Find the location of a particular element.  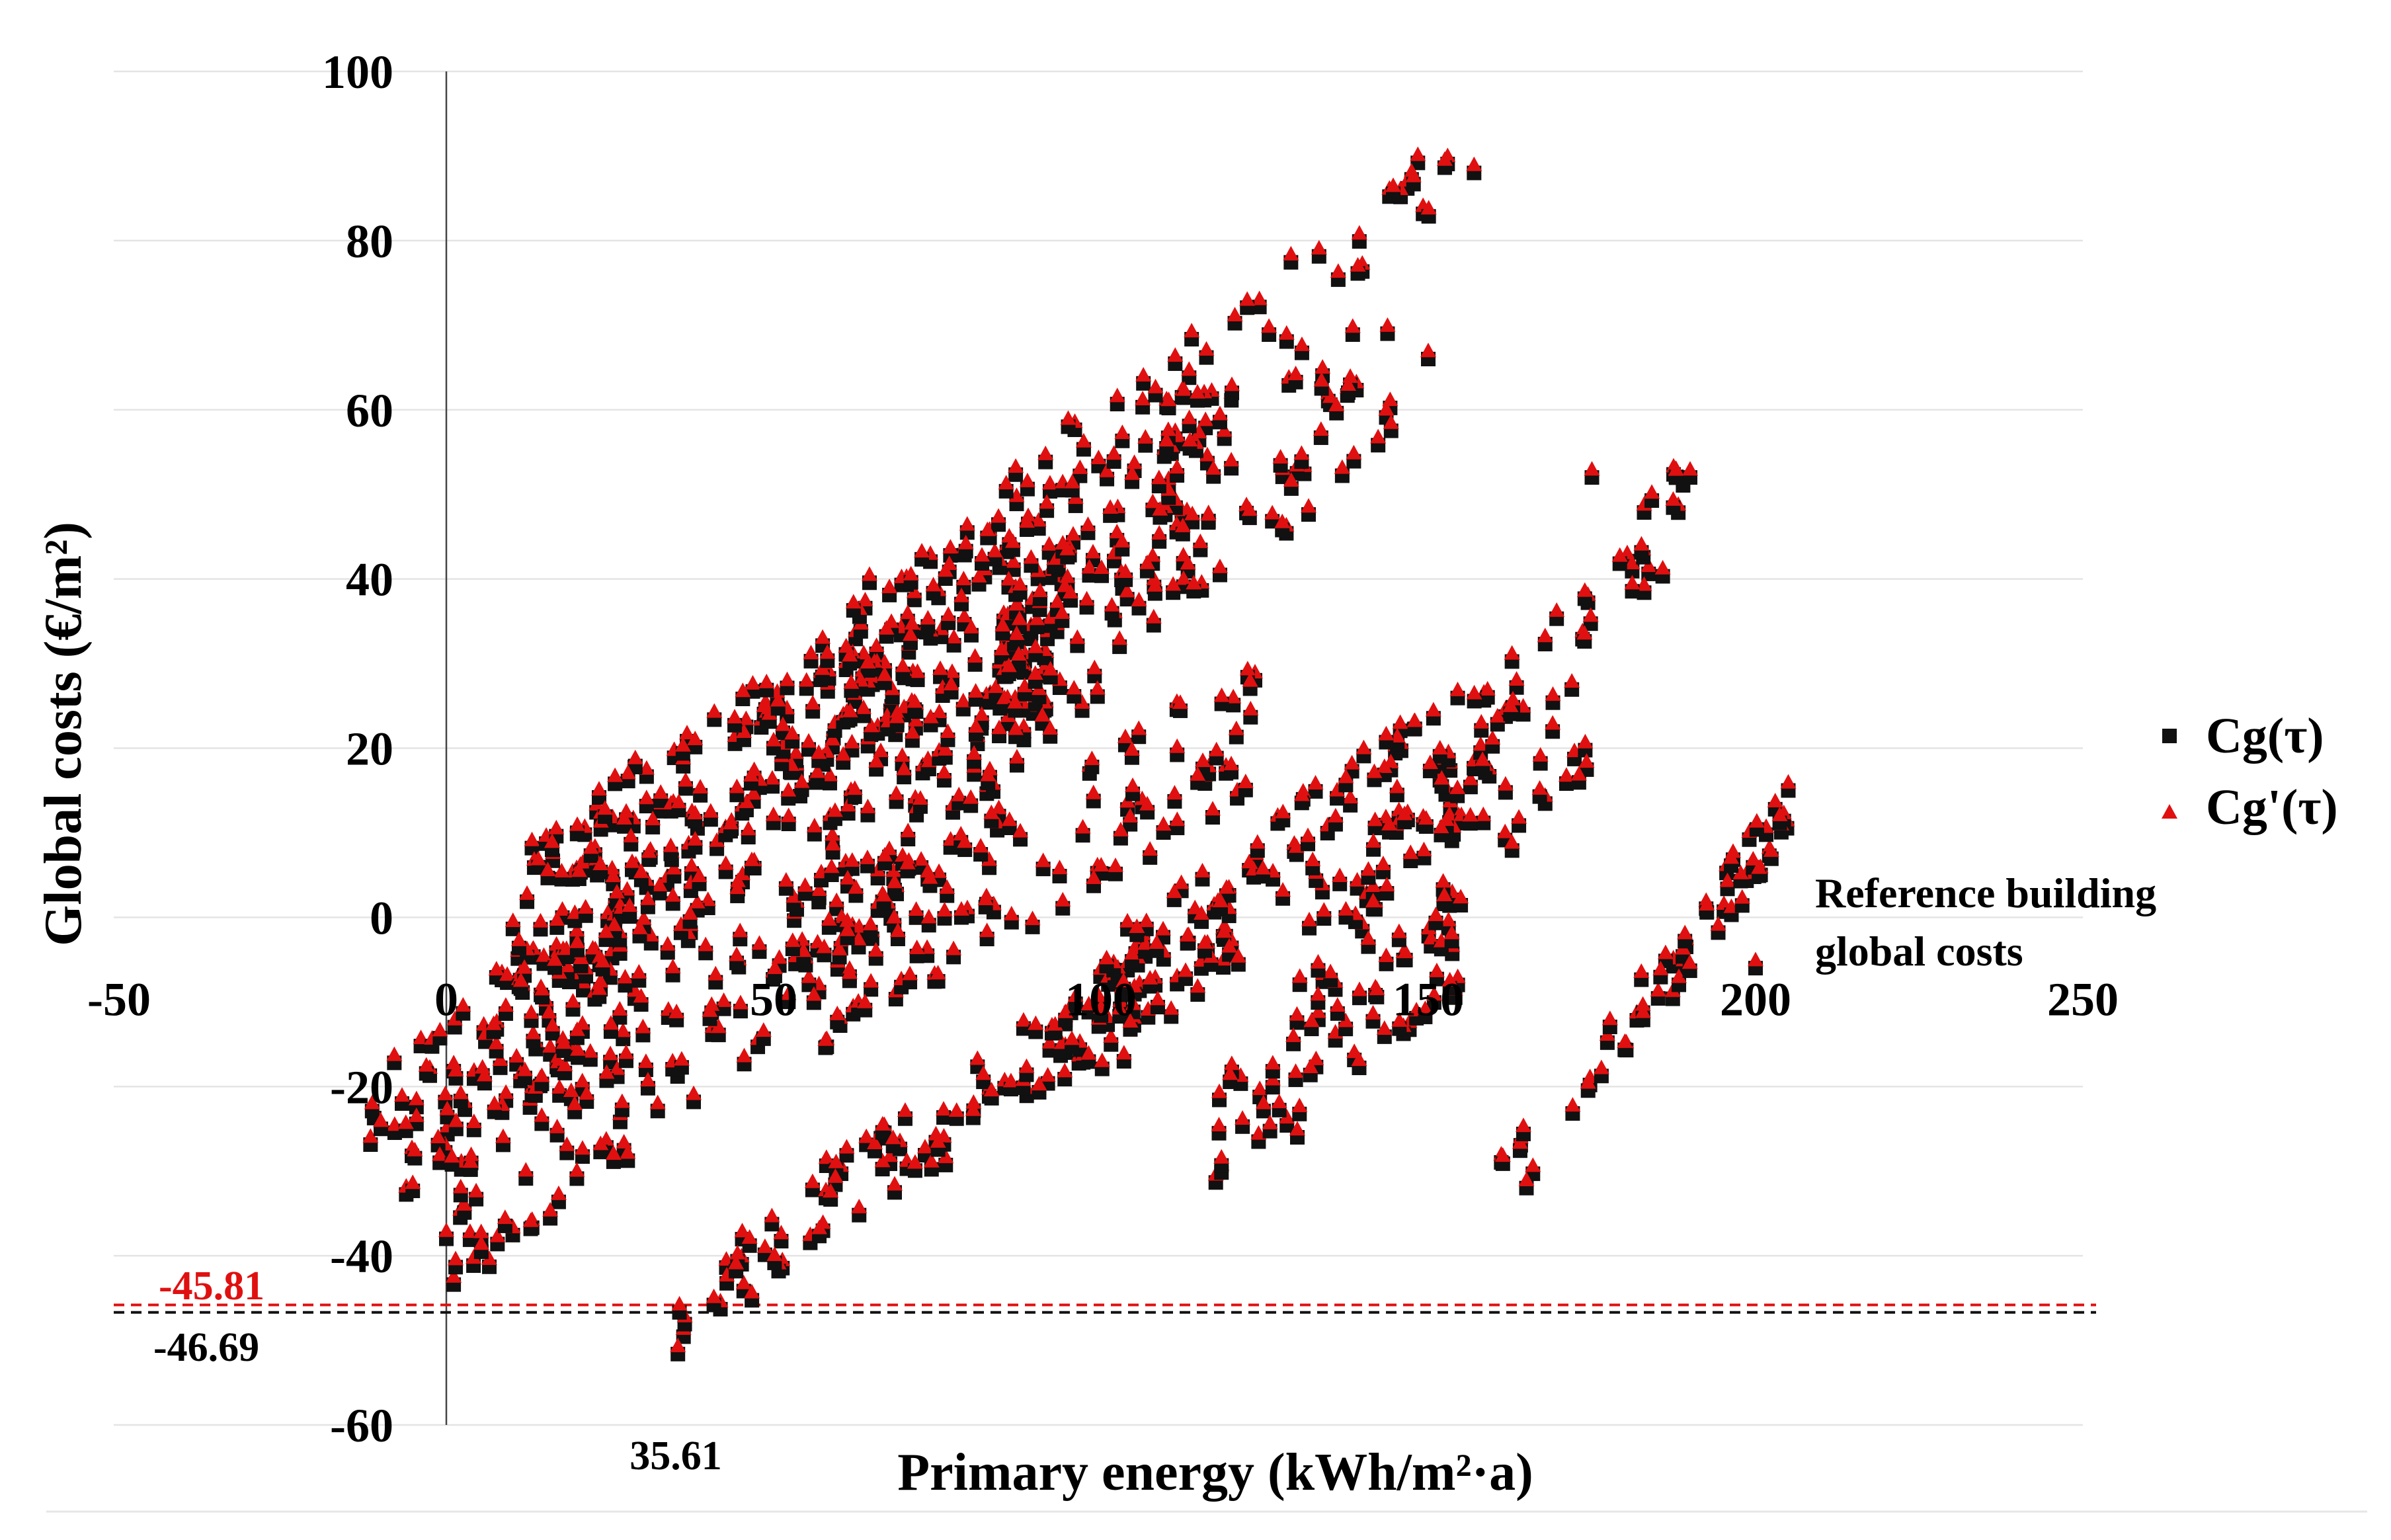

x-tick-label: 150 is located at coordinates (1428, 999).